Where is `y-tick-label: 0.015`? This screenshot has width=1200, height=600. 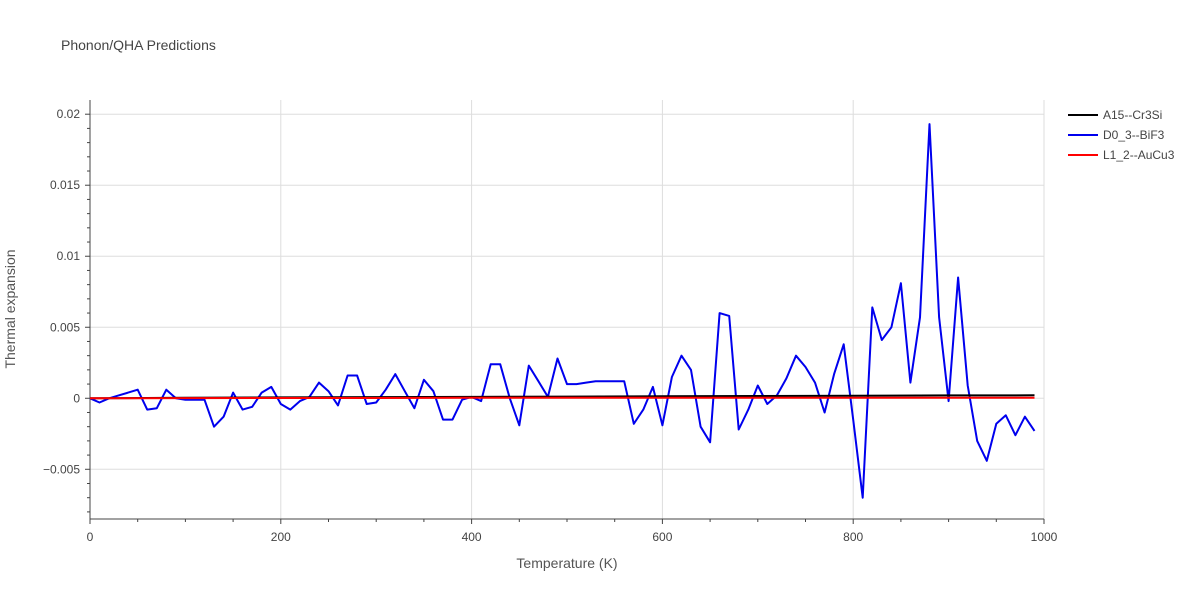
y-tick-label: 0.015 is located at coordinates (65, 185).